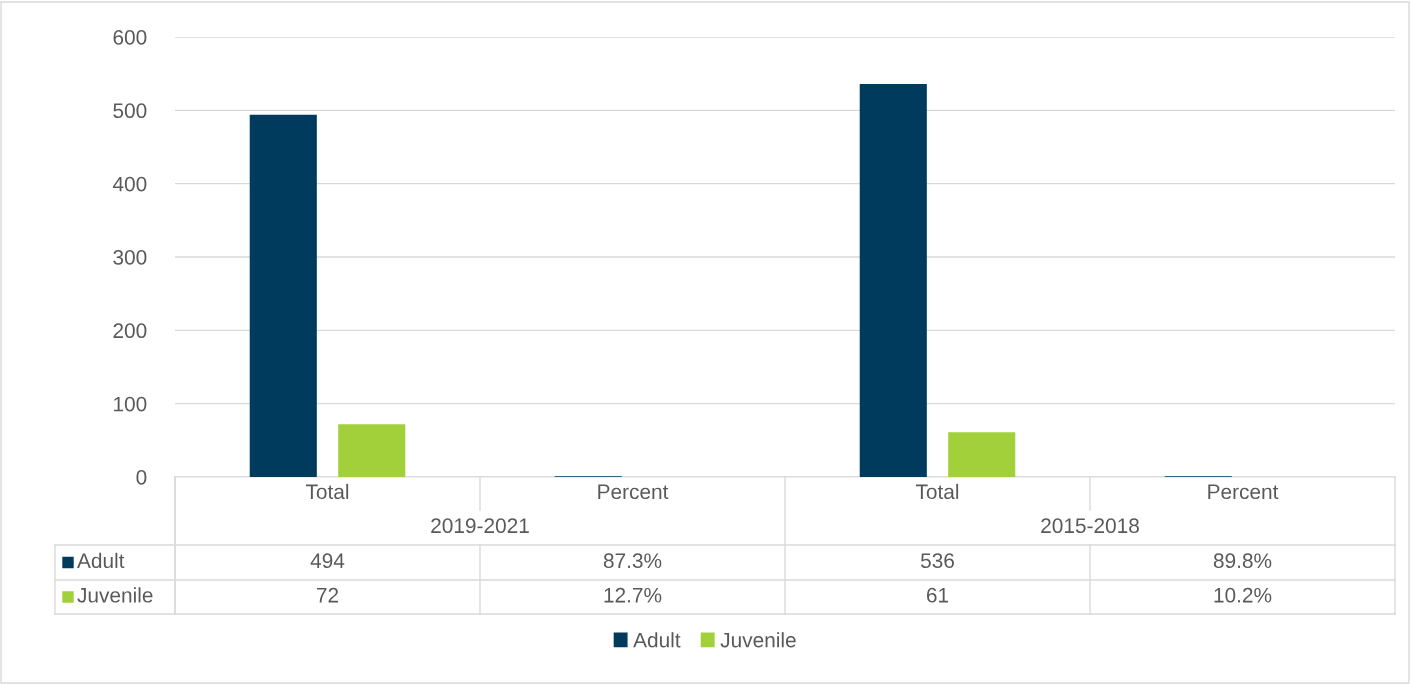  I want to click on text: 2019-2021, so click(480, 526).